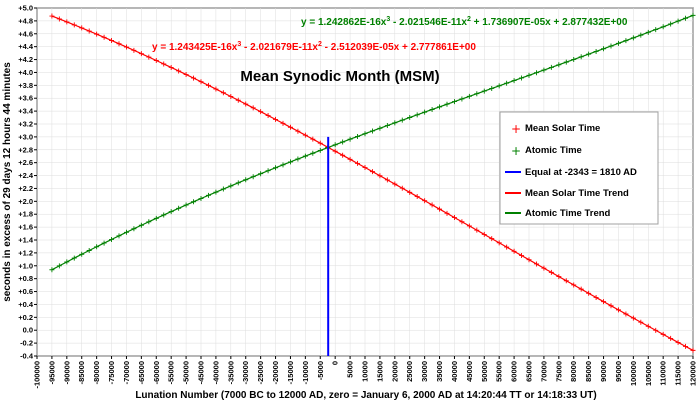  Describe the element at coordinates (562, 128) in the screenshot. I see `legend-label-mean-solar-time: Mean Solar Time` at that location.